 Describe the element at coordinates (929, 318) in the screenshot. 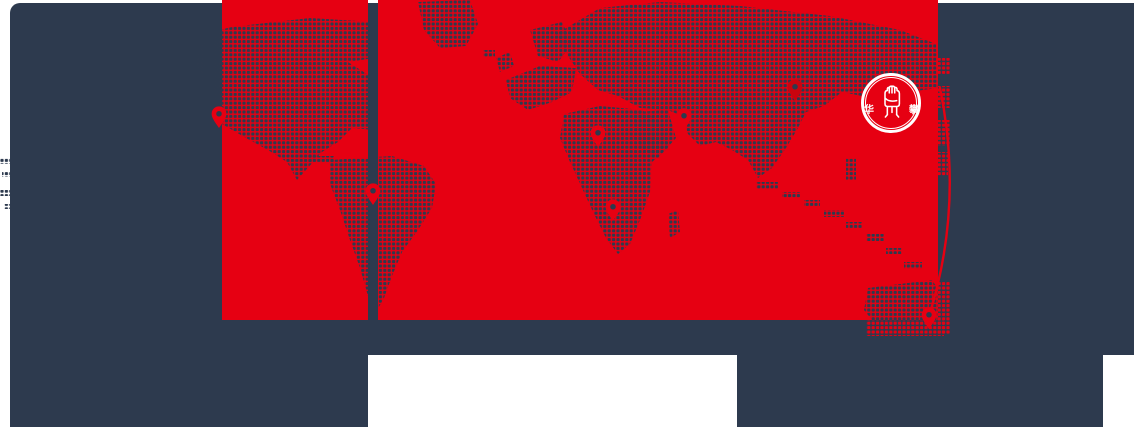

I see `pin-oceania` at that location.